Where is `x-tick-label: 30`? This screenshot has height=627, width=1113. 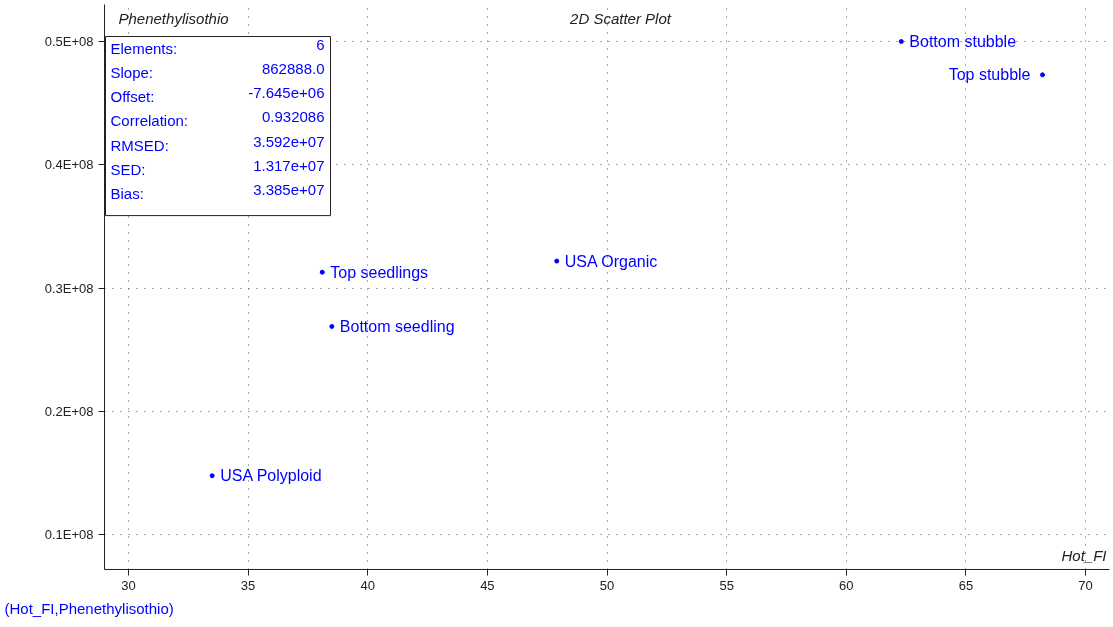
x-tick-label: 30 is located at coordinates (128, 585).